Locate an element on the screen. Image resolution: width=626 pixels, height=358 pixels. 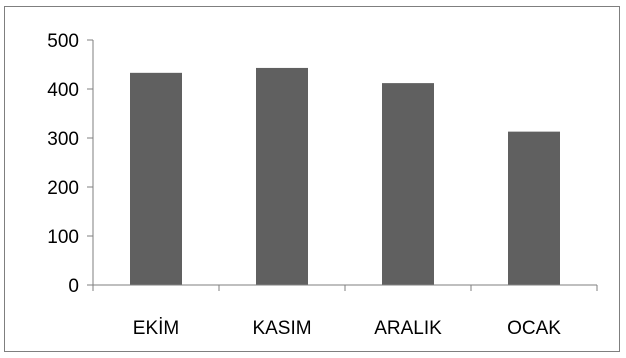
y-tick-label-3: 300 is located at coordinates (63, 139).